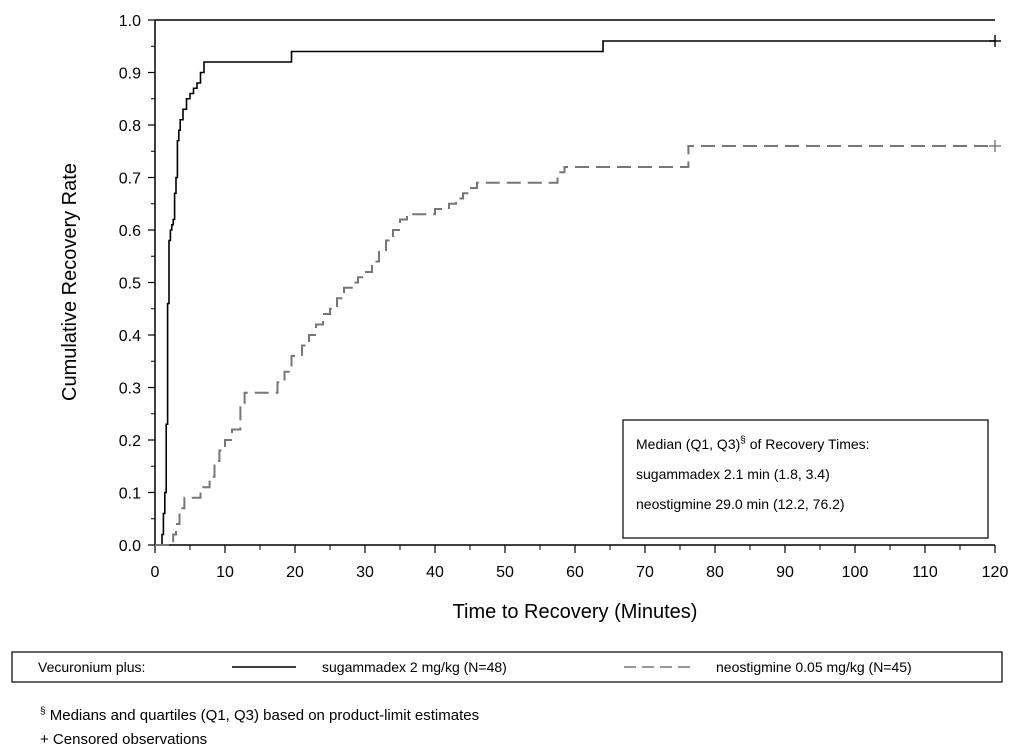 This screenshot has width=1013, height=753. I want to click on y-tick-label-10: 1.0, so click(130, 21).